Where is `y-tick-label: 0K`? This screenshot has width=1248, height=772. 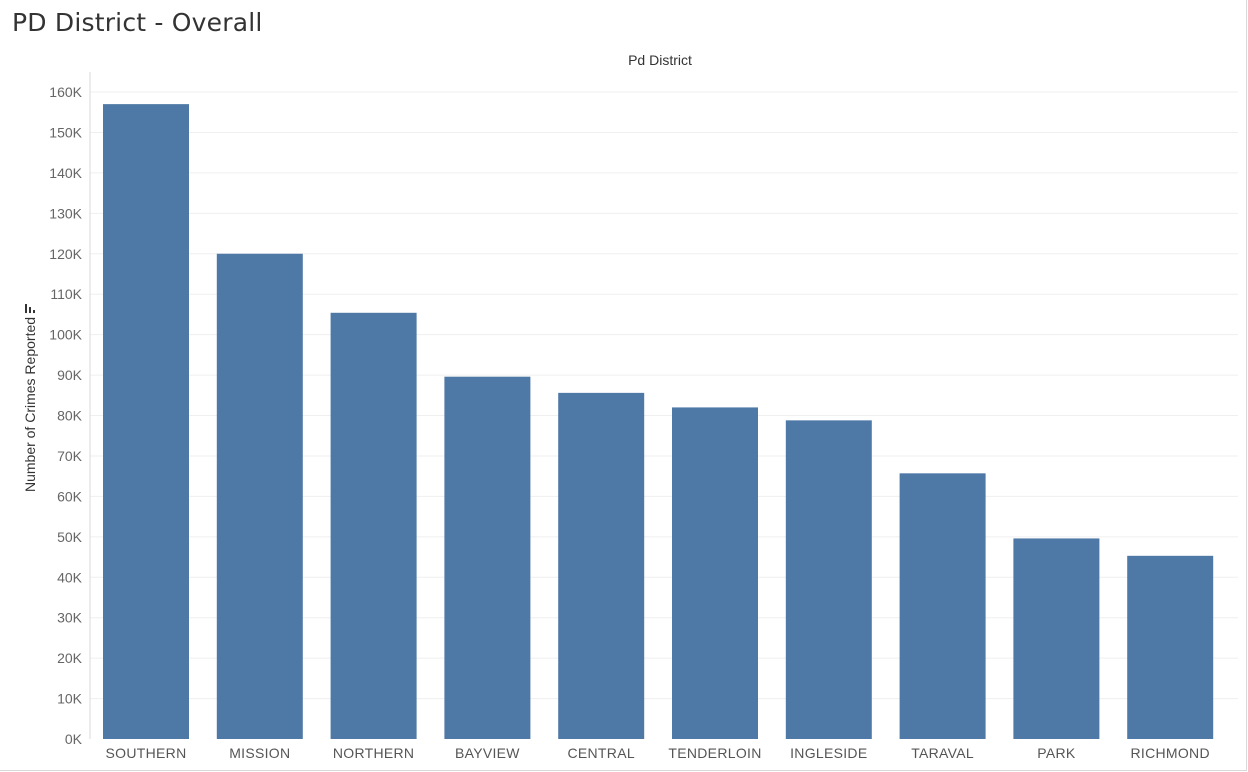
y-tick-label: 0K is located at coordinates (74, 739).